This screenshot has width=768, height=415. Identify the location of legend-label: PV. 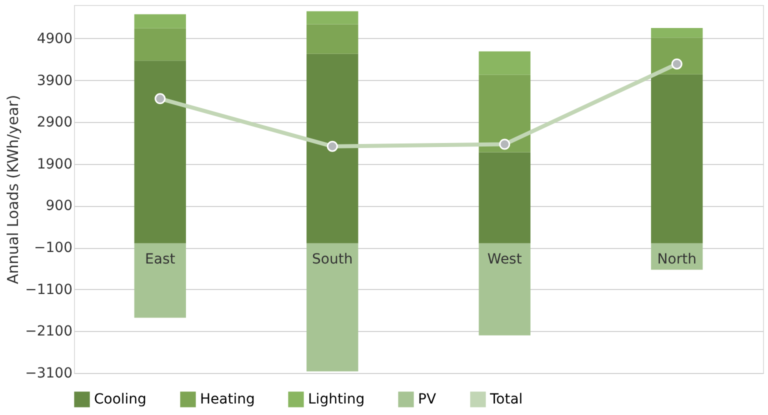
(427, 399).